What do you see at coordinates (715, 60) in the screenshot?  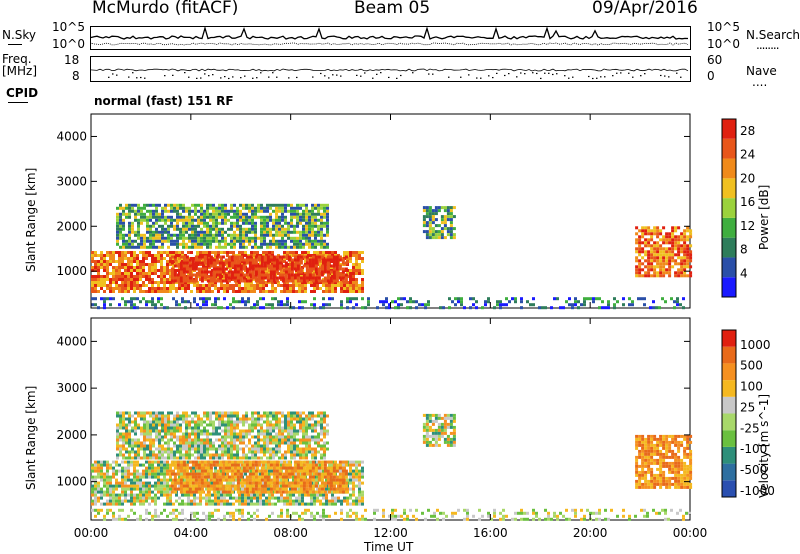 I see `nave-tick-top: 60` at bounding box center [715, 60].